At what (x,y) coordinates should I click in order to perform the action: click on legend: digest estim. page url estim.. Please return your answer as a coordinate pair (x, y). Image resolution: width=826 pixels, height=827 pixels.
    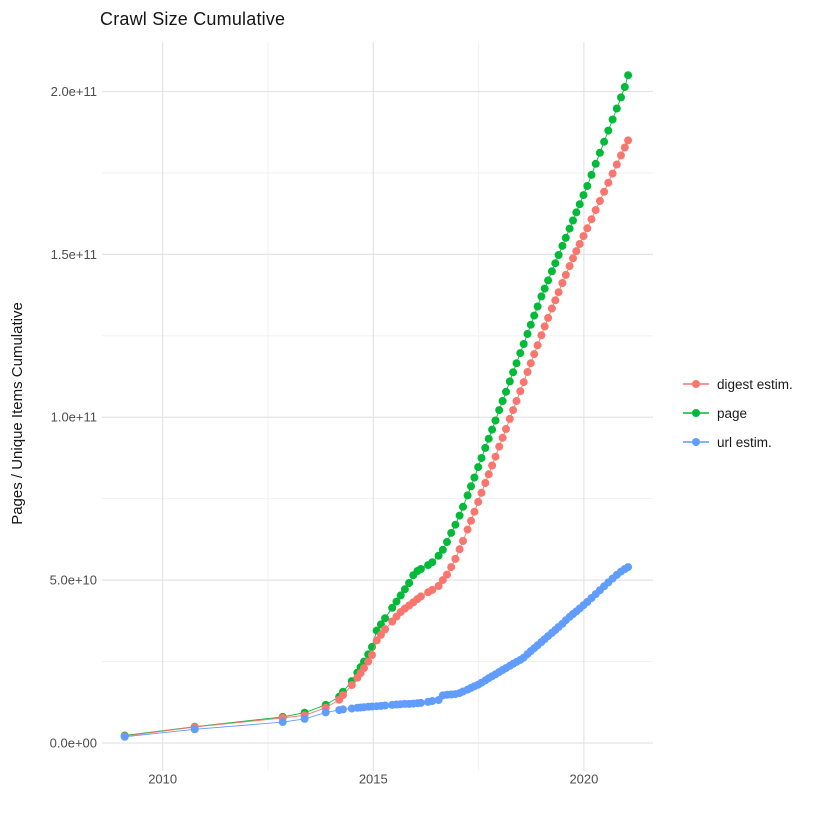
    Looking at the image, I should click on (737, 417).